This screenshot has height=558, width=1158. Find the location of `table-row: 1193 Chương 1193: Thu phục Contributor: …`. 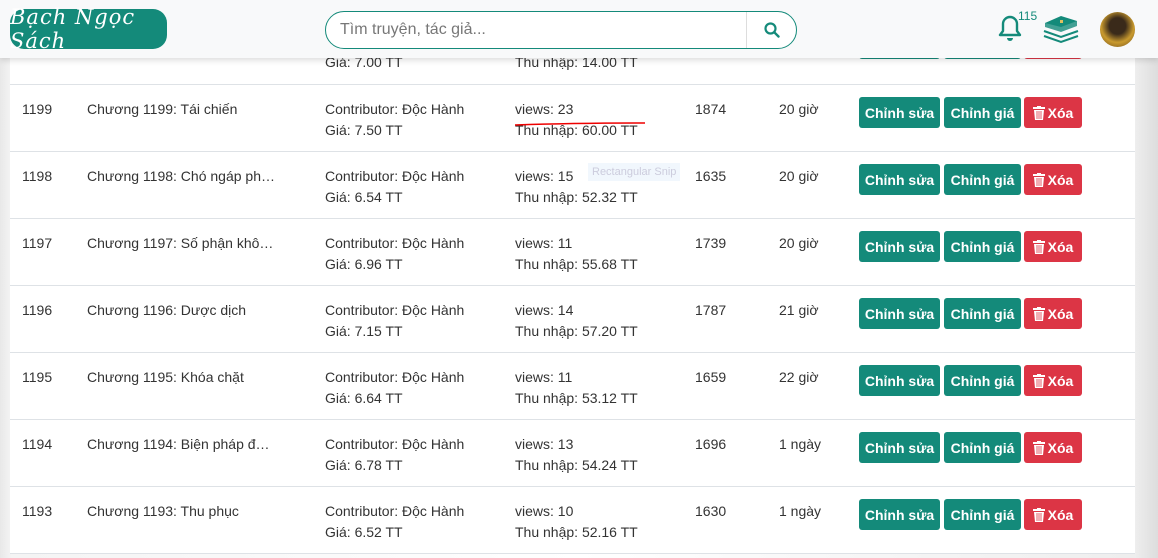

table-row: 1193 Chương 1193: Thu phục Contributor: … is located at coordinates (572, 520).